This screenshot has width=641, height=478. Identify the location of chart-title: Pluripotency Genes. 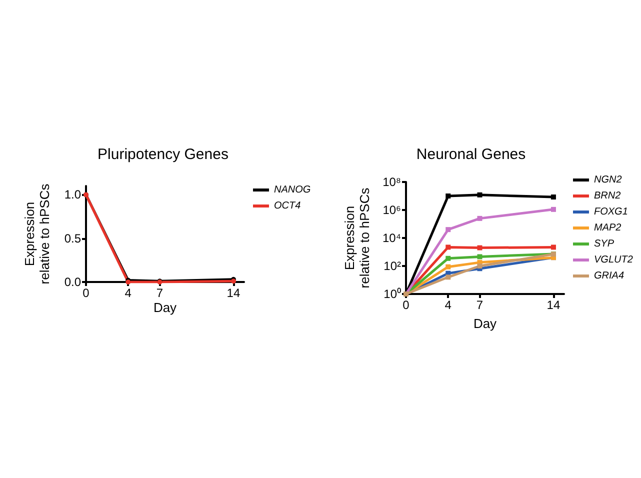
(163, 154).